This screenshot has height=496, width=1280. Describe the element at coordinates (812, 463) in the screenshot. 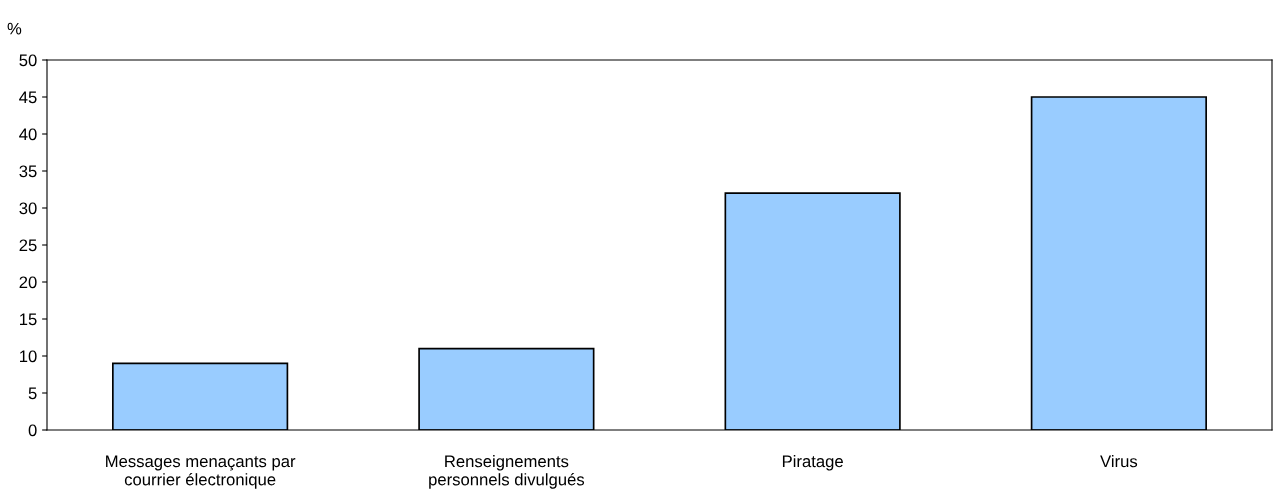

I see `x-tick-label: Piratage` at that location.